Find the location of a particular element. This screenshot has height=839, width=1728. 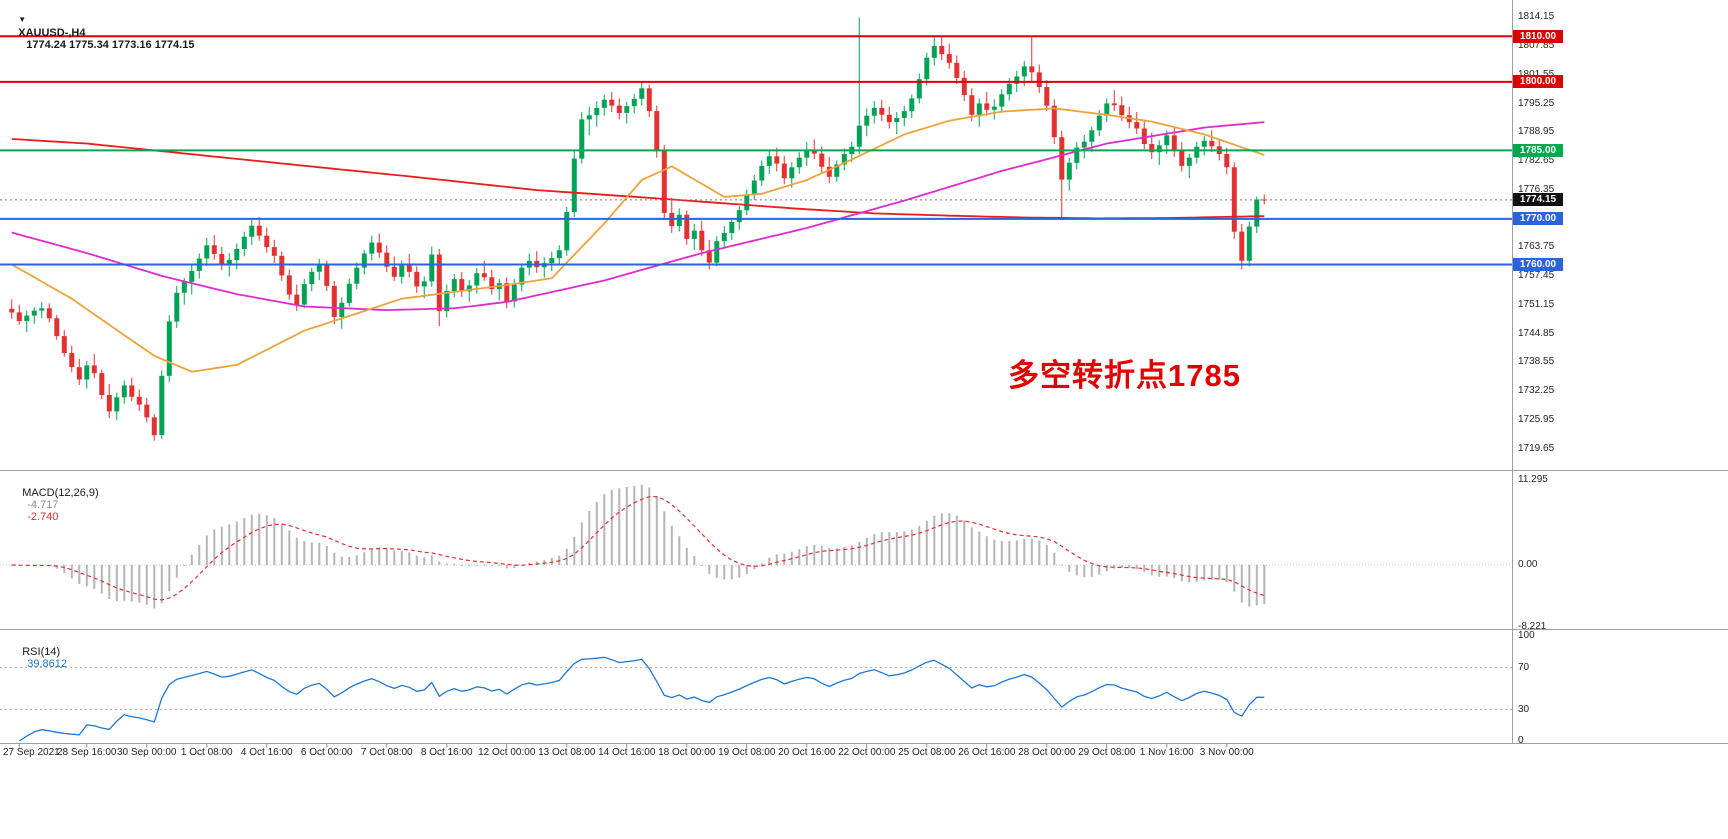

one-click-trading-icon: ▼ is located at coordinates (22, 19).